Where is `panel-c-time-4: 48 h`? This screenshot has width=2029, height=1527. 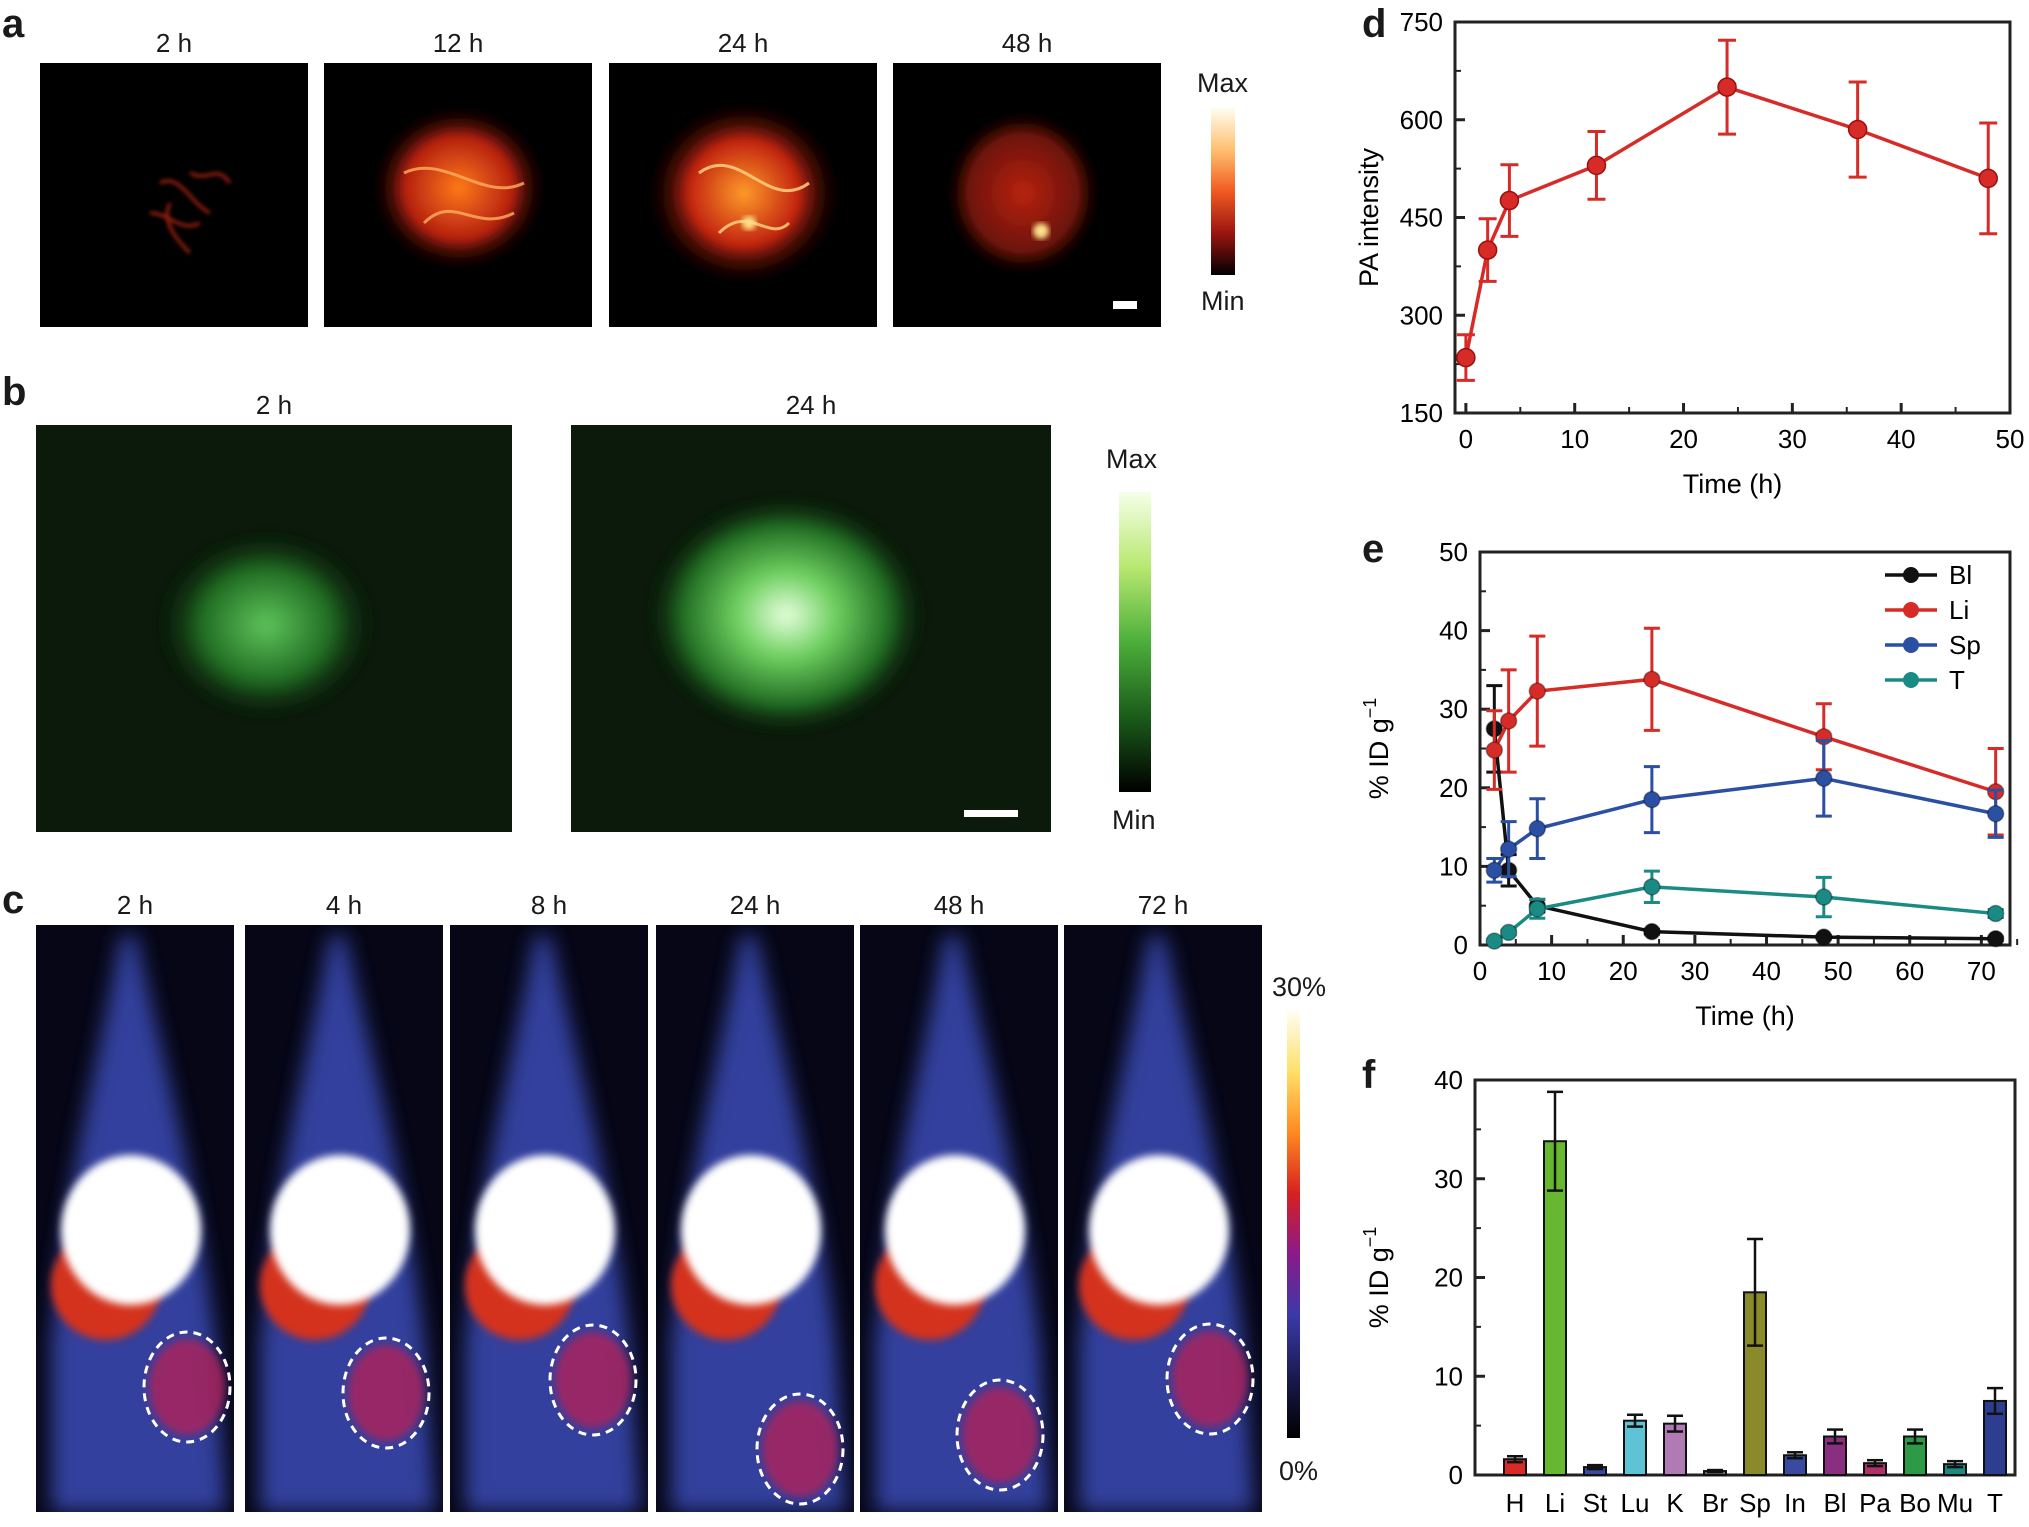
panel-c-time-4: 48 h is located at coordinates (959, 905).